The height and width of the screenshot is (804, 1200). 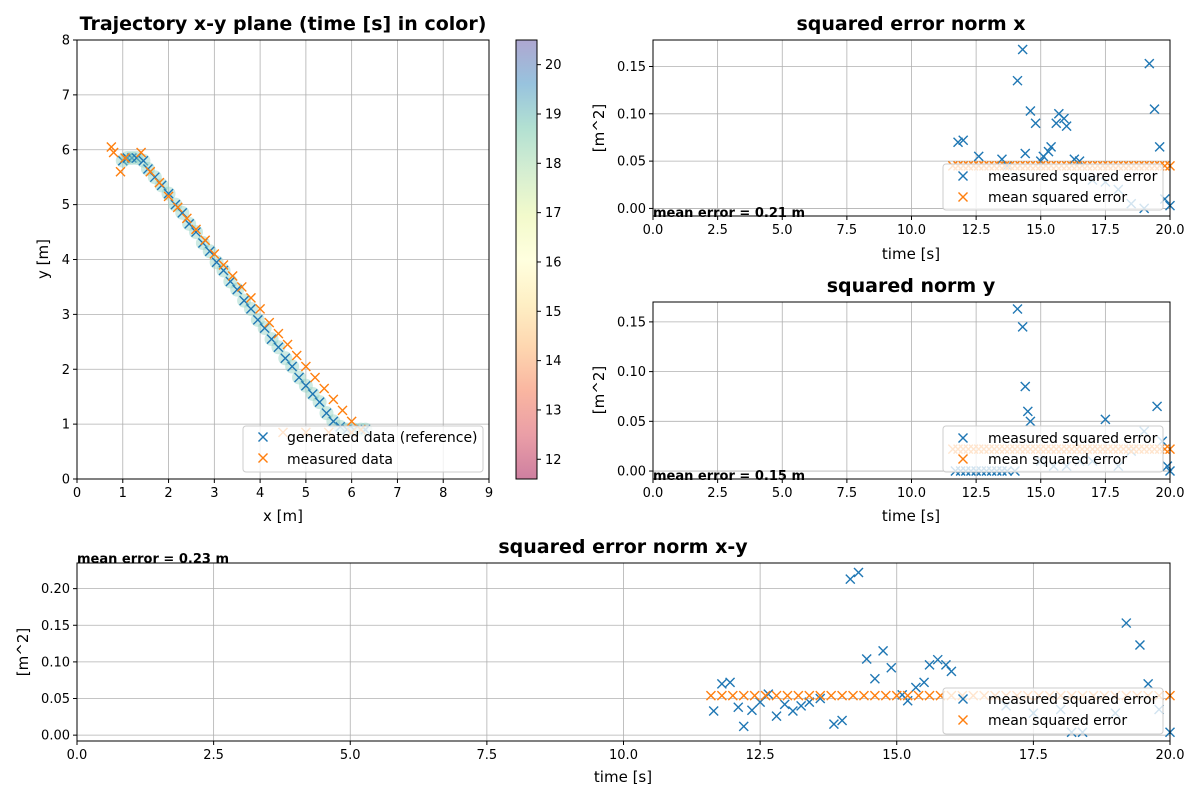 What do you see at coordinates (910, 24) in the screenshot?
I see `error-x-chart-title: squared error norm x` at bounding box center [910, 24].